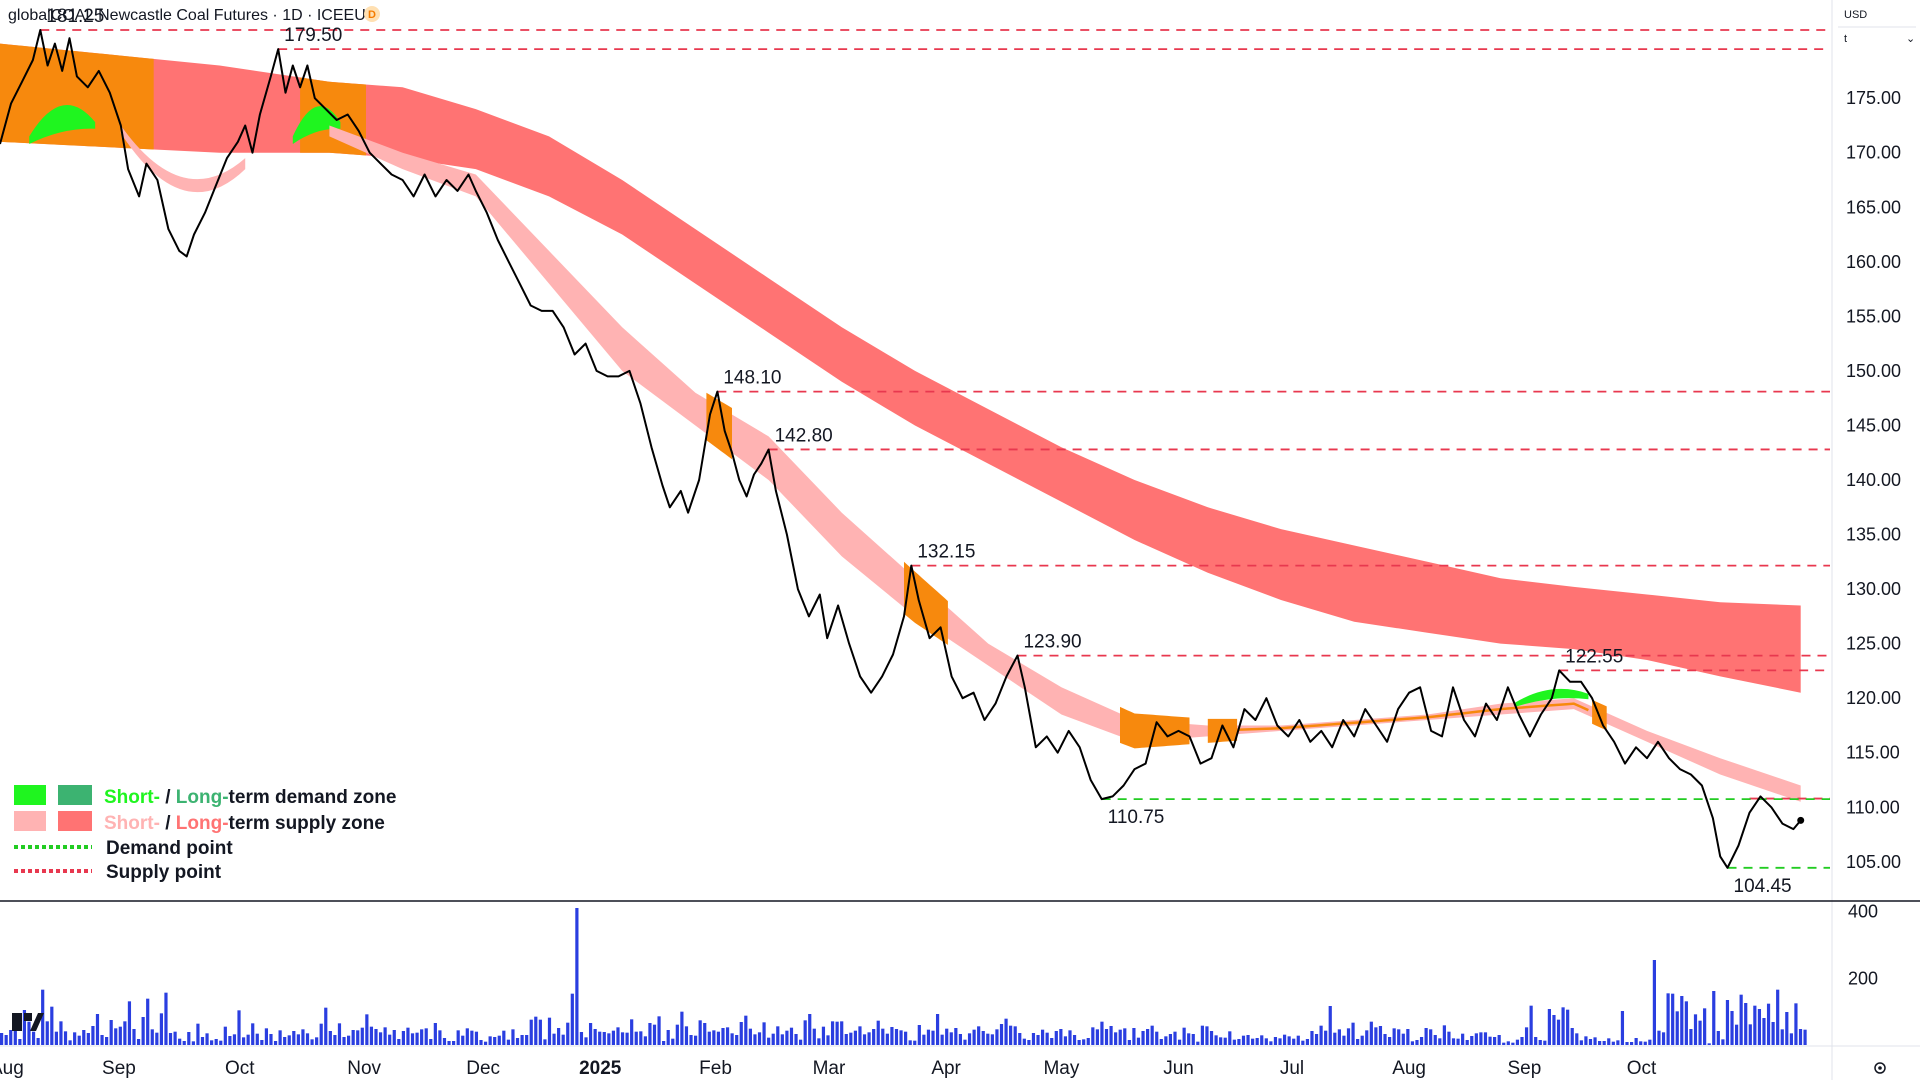 This screenshot has height=1080, width=1920. What do you see at coordinates (250, 797) in the screenshot?
I see `svg-text: Short- / Long-term demand zone` at bounding box center [250, 797].